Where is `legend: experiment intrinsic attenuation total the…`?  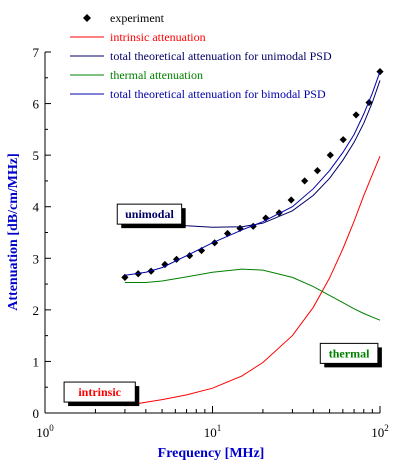
legend: experiment intrinsic attenuation total the… is located at coordinates (201, 56).